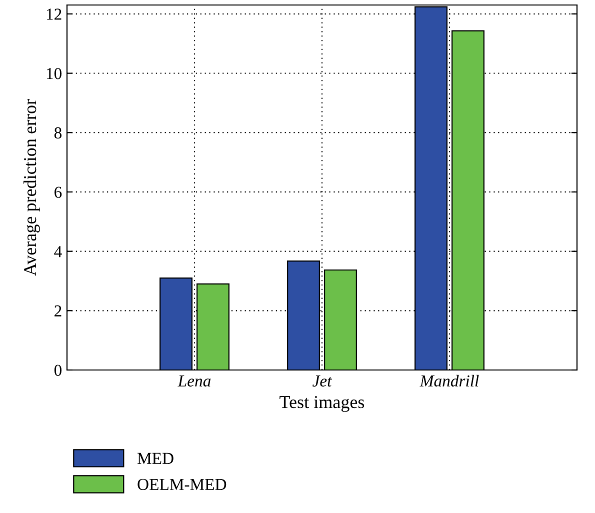 This screenshot has width=595, height=513. What do you see at coordinates (155, 458) in the screenshot?
I see `legend-label: MED` at bounding box center [155, 458].